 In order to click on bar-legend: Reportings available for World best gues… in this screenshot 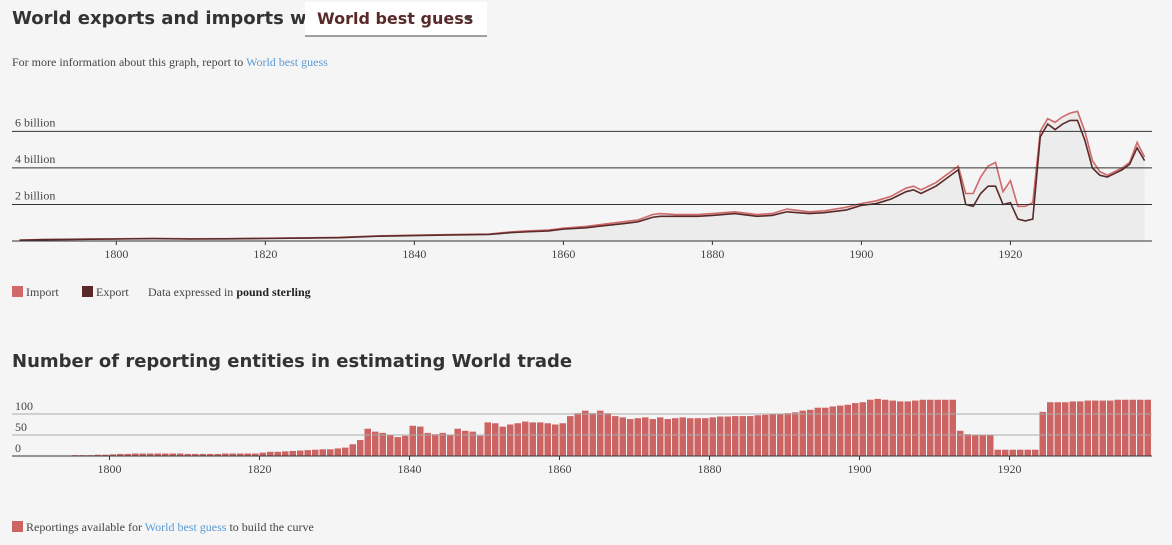, I will do `click(170, 527)`.